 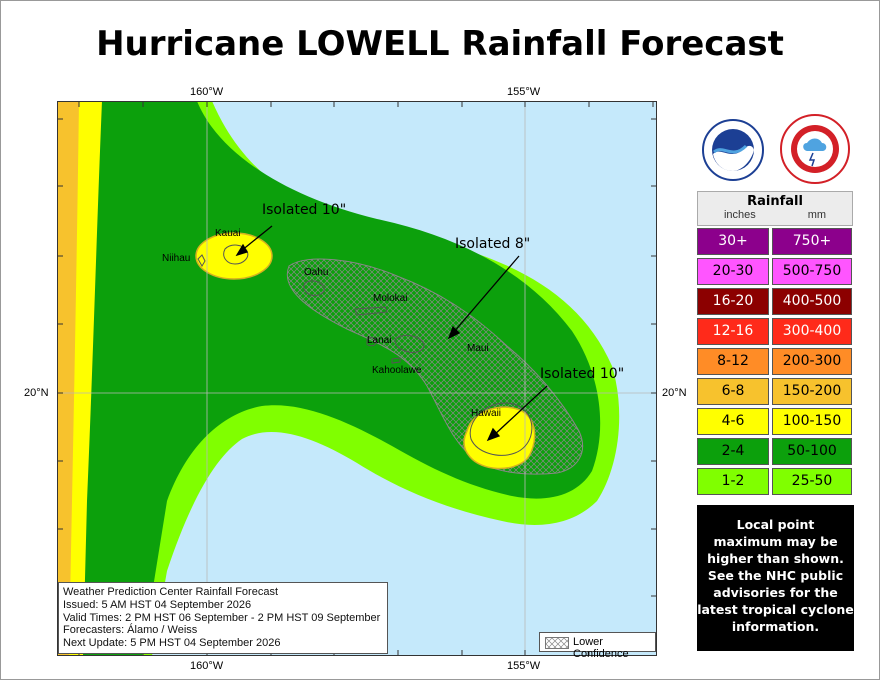 I want to click on legend-inches-cell: 16-20, so click(x=733, y=301).